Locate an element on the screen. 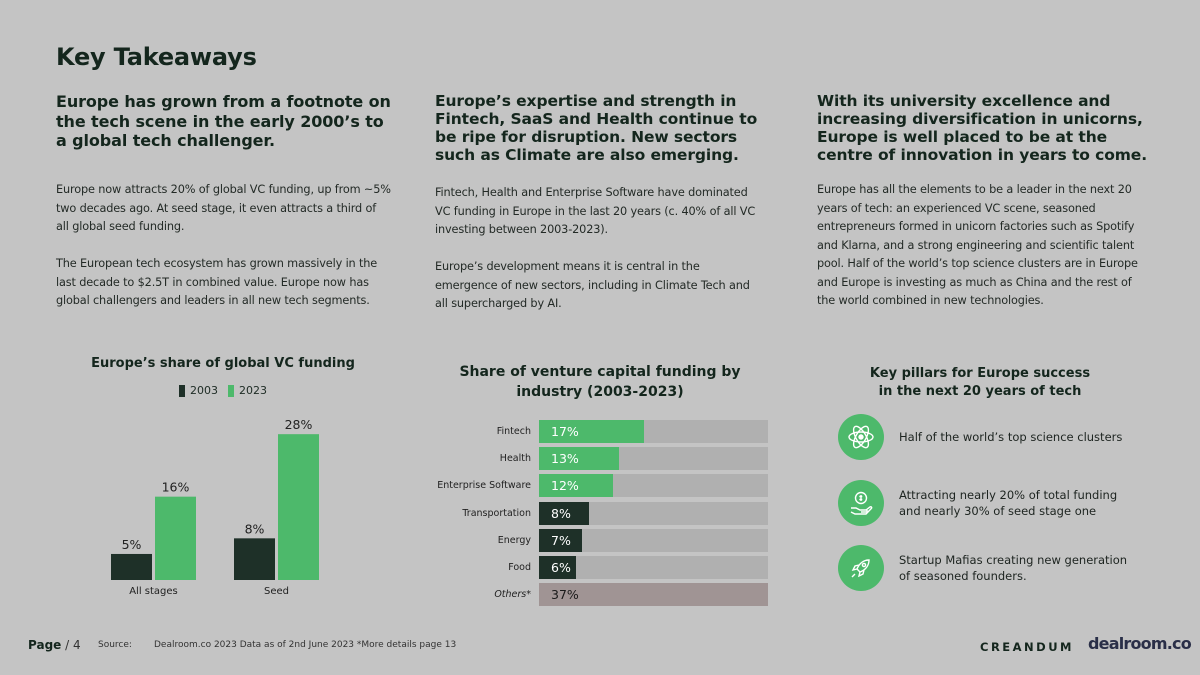 The image size is (1200, 675). legend-item-2003: 2003 is located at coordinates (198, 390).